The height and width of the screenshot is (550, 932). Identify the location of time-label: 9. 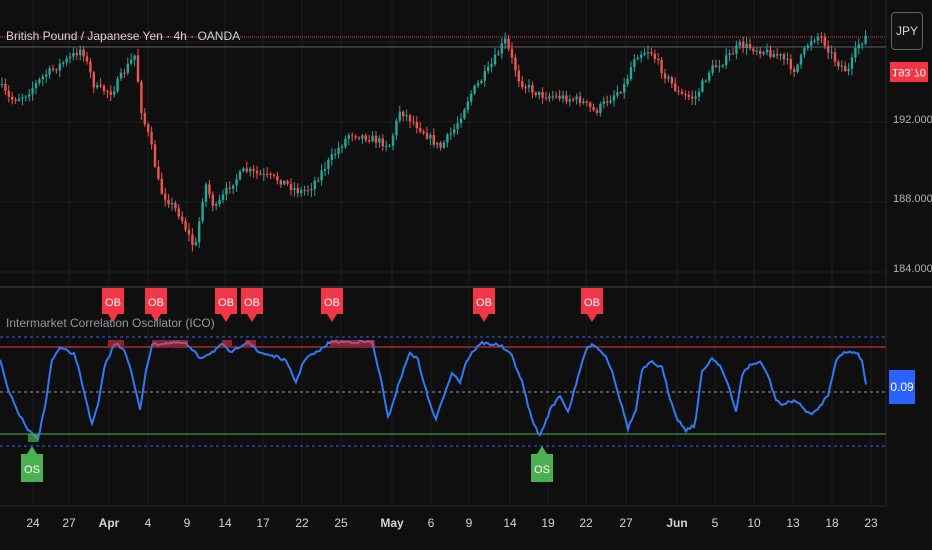
(469, 523).